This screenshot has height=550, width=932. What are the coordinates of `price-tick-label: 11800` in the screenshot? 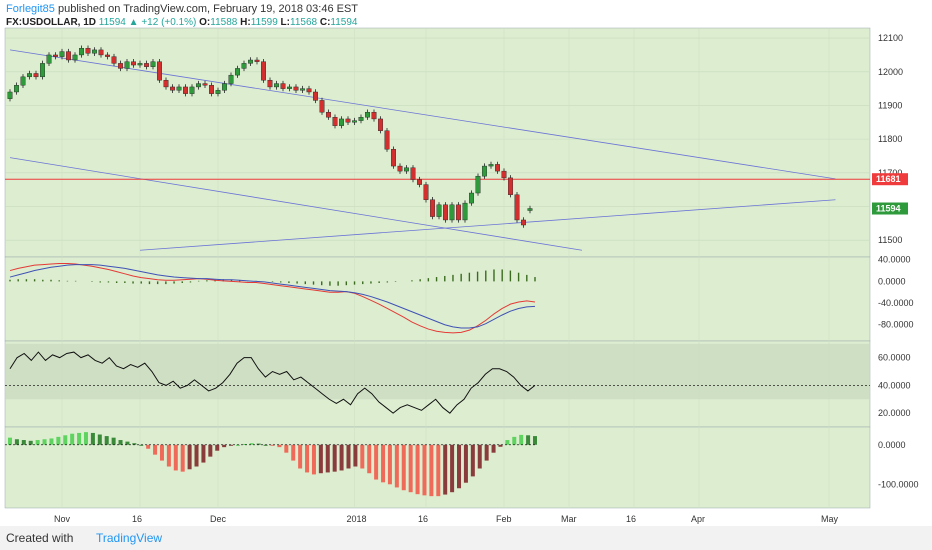 It's located at (890, 139).